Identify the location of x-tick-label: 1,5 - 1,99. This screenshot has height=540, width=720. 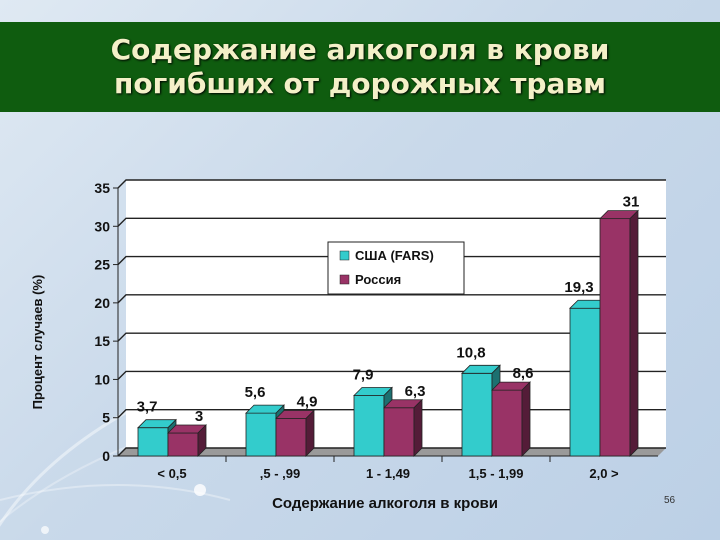
(496, 473).